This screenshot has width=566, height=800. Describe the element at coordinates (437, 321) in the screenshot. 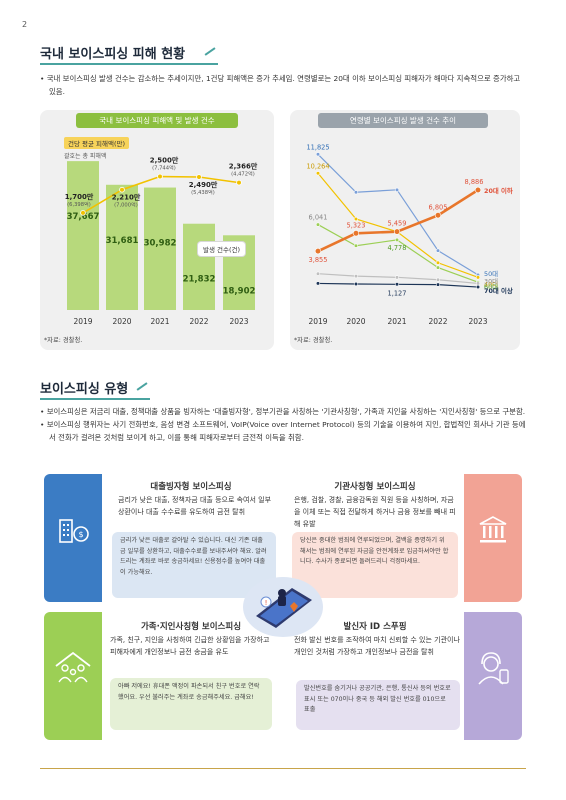

I see `x-tick-label: 2022` at that location.